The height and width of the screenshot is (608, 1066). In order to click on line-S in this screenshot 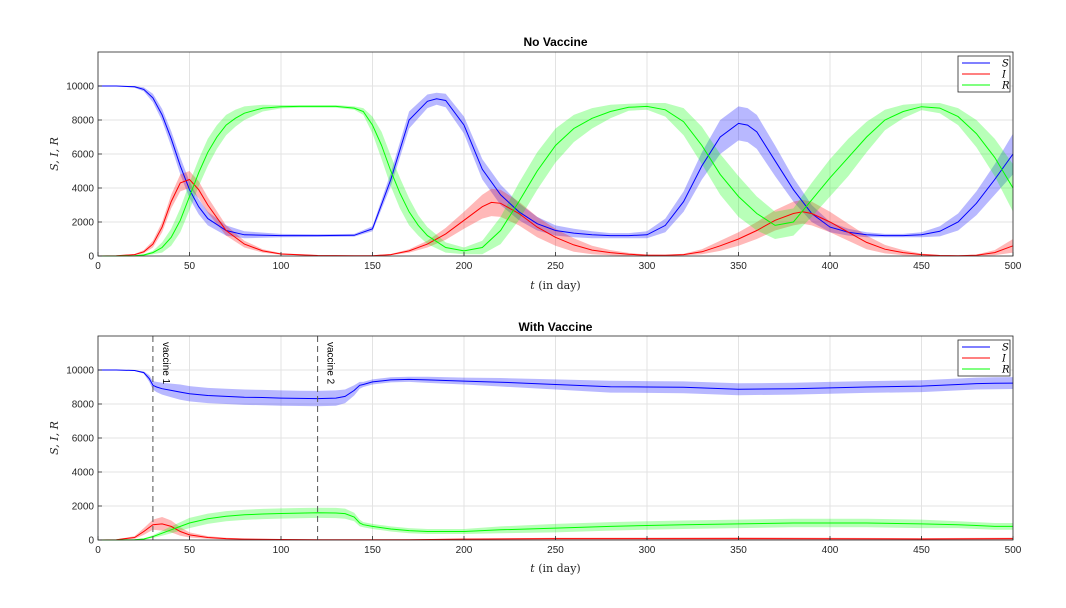, I will do `click(556, 384)`.